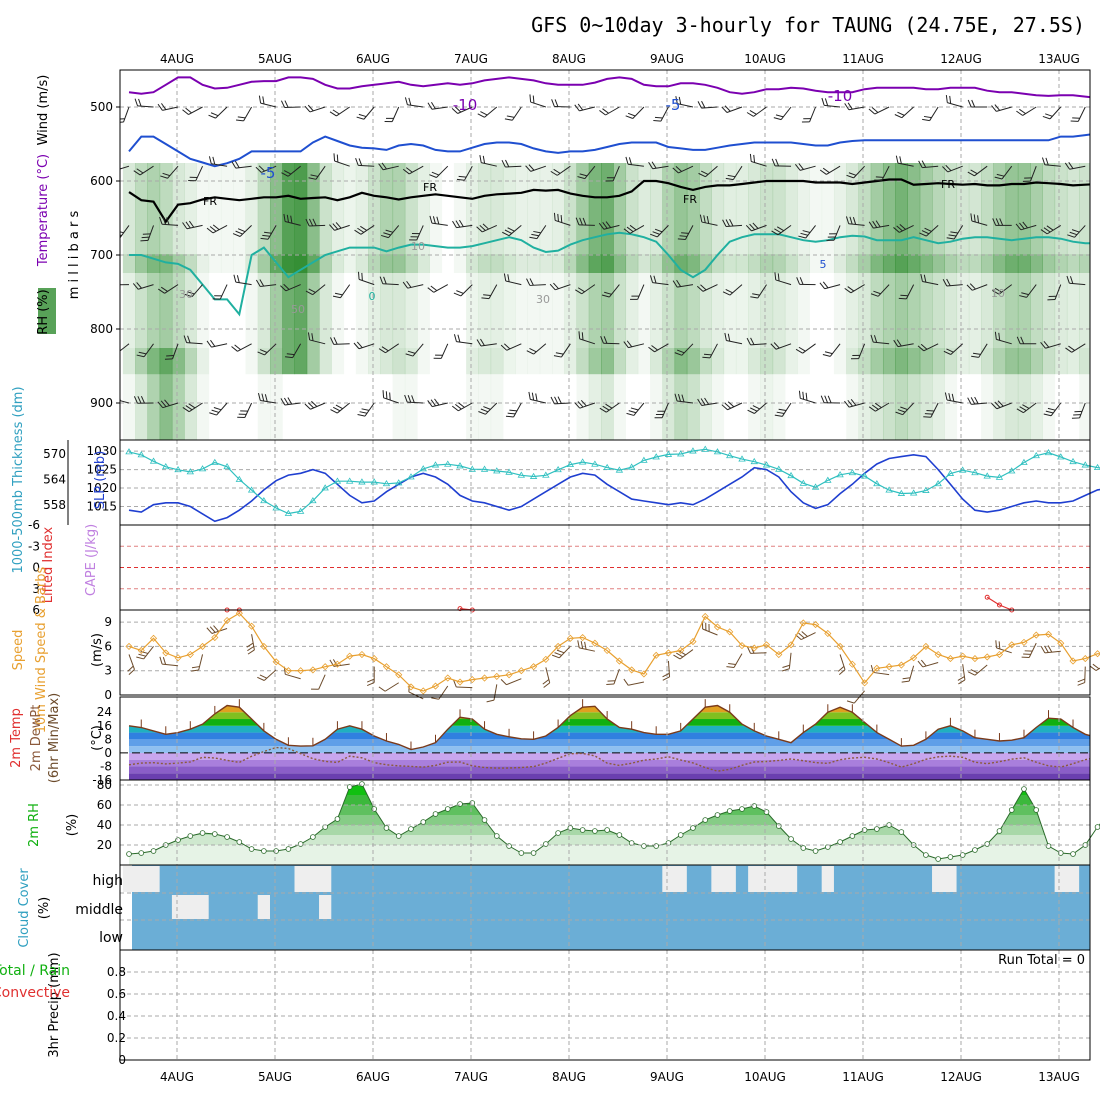  I want to click on temp-contour-lowlevel, so click(408, 439).